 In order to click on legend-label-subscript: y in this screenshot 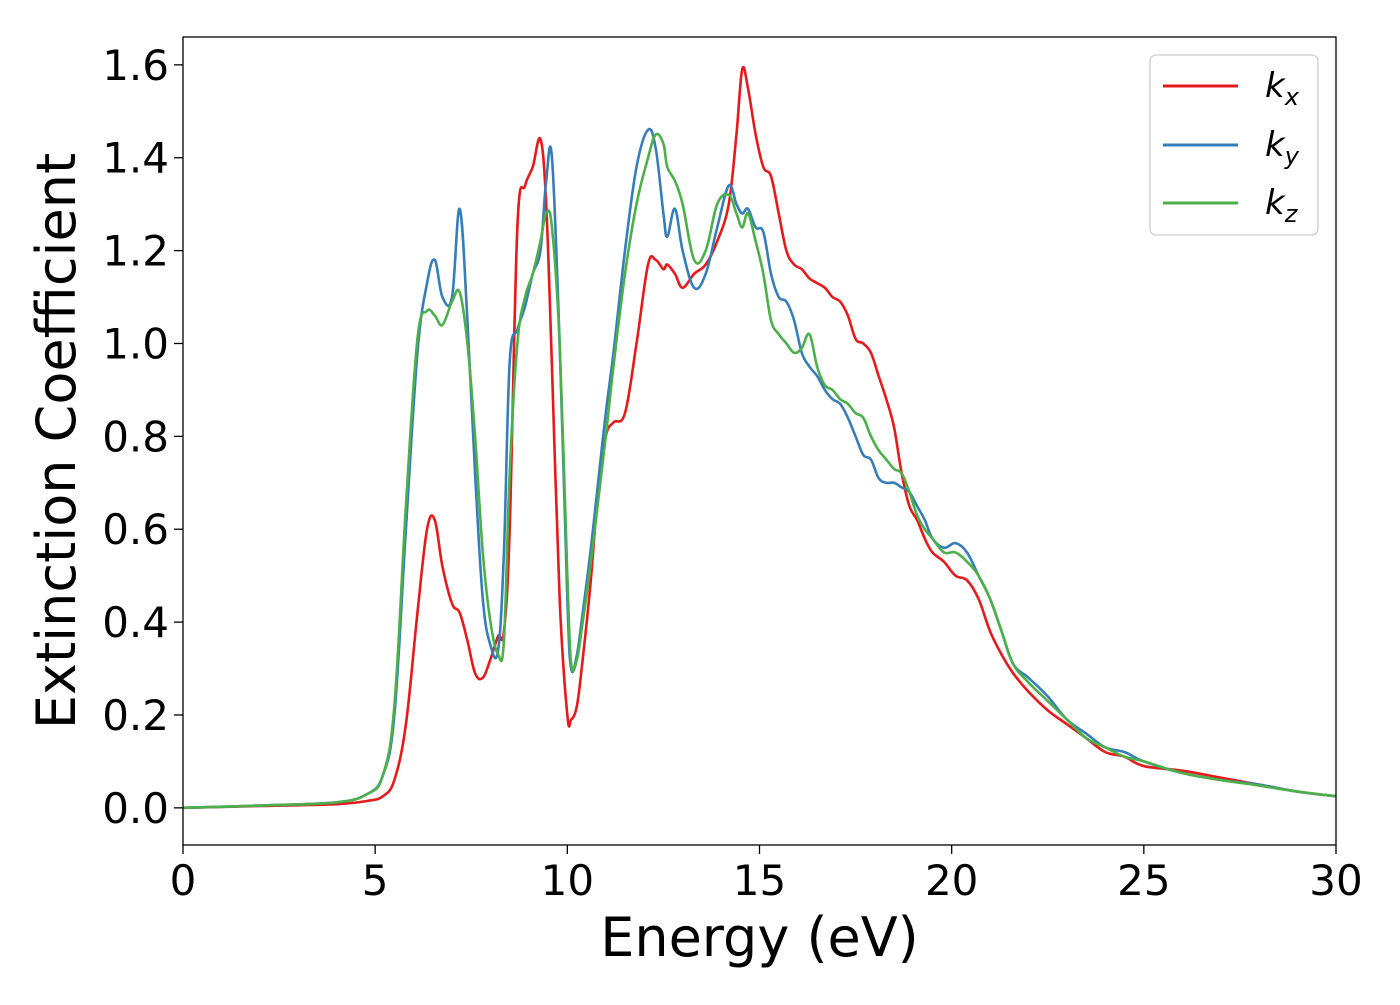, I will do `click(1292, 156)`.